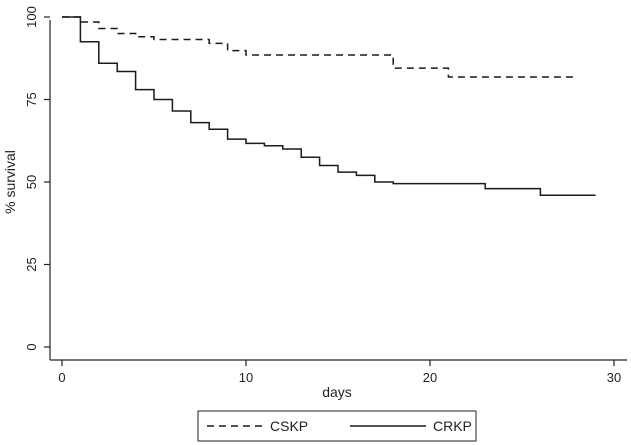 The height and width of the screenshot is (445, 631). Describe the element at coordinates (31, 99) in the screenshot. I see `y-tick-label: 75` at that location.